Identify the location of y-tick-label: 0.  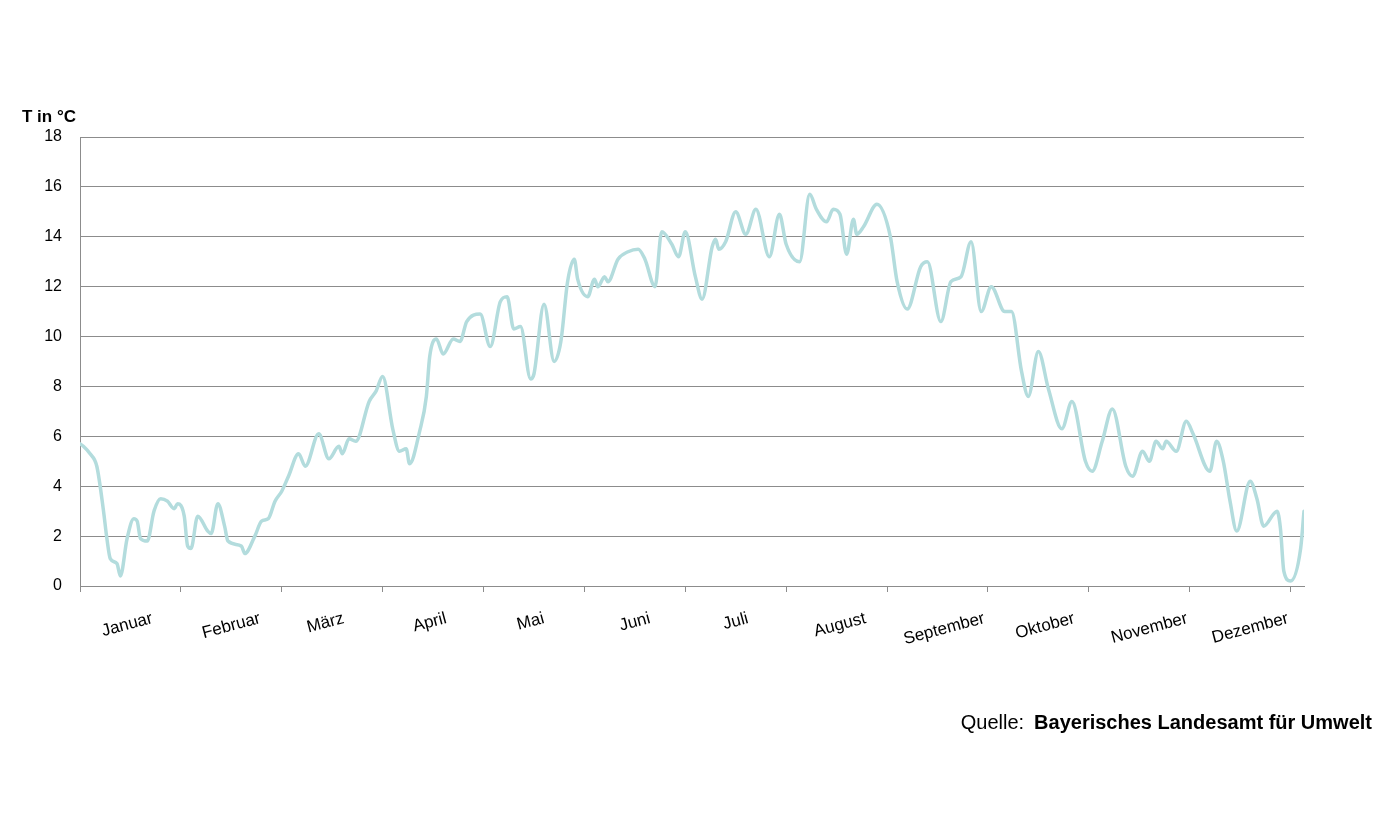
(58, 585).